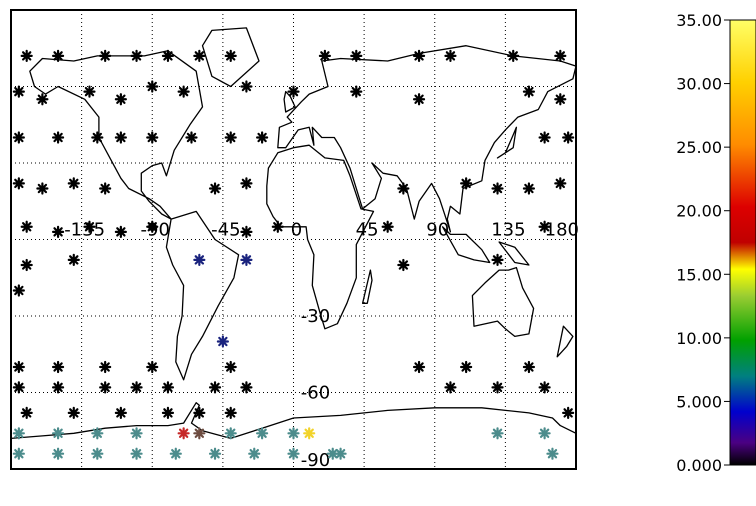 This screenshot has height=506, width=756. I want to click on japan-coast, so click(507, 142).